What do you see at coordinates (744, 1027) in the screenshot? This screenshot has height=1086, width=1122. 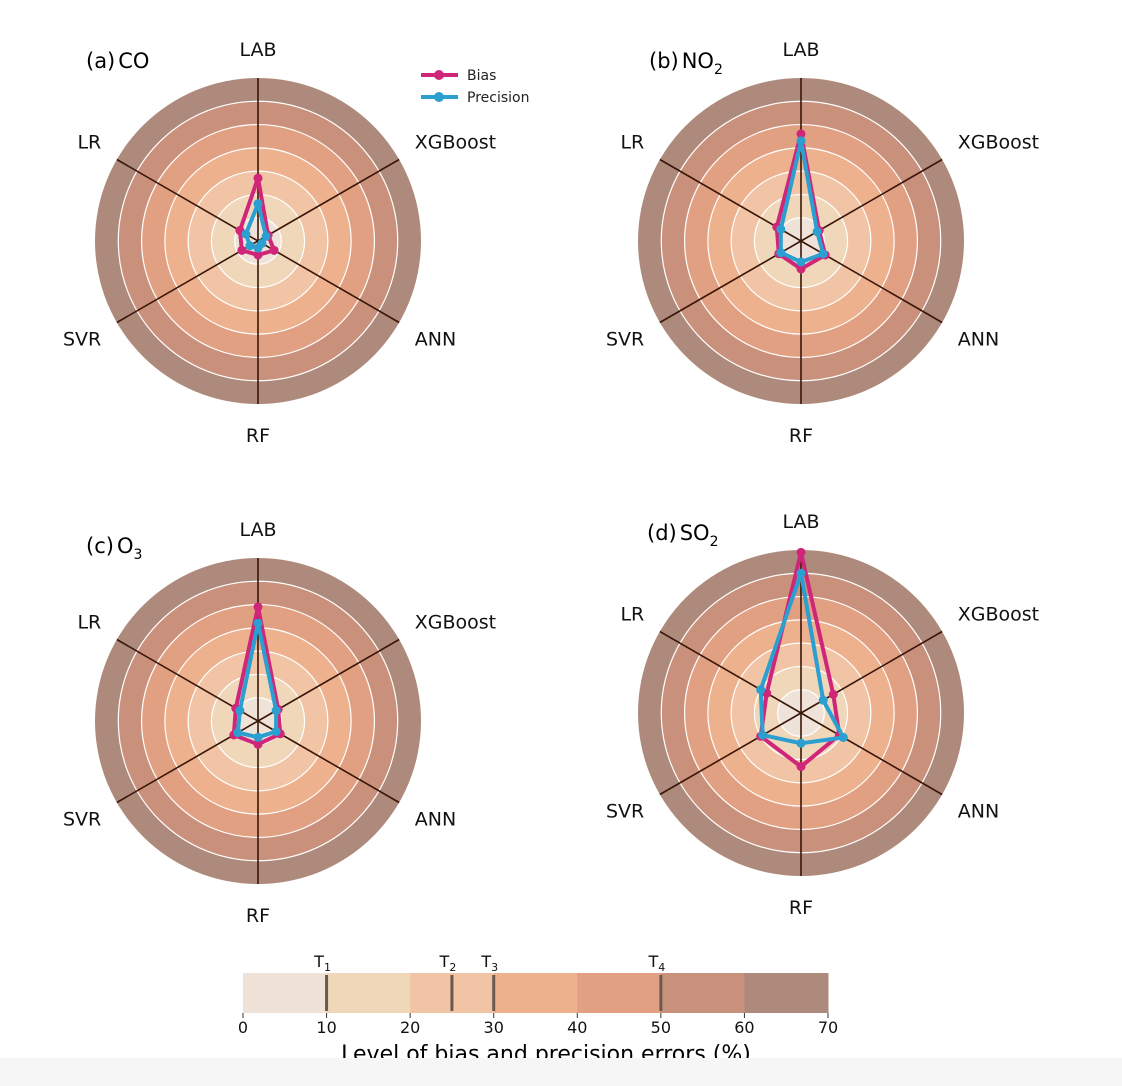 I see `colorbar-tick-label: 60` at bounding box center [744, 1027].